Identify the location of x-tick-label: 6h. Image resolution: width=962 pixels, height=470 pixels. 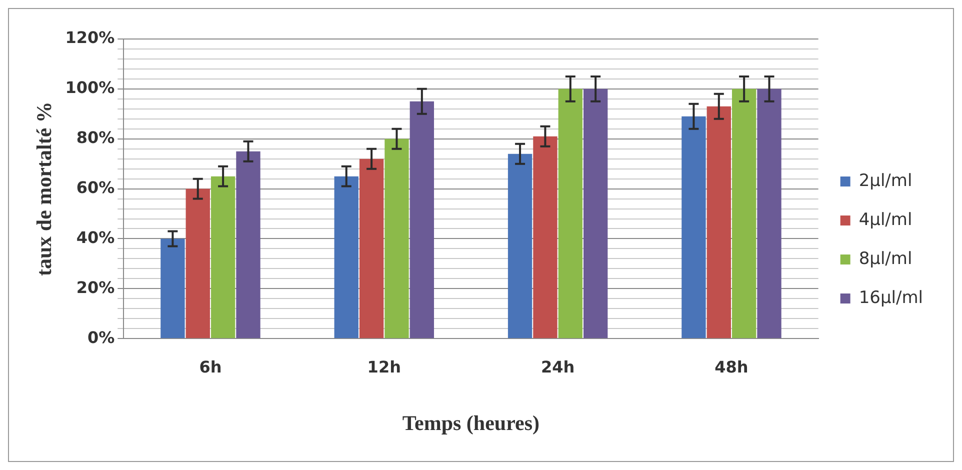
(210, 366).